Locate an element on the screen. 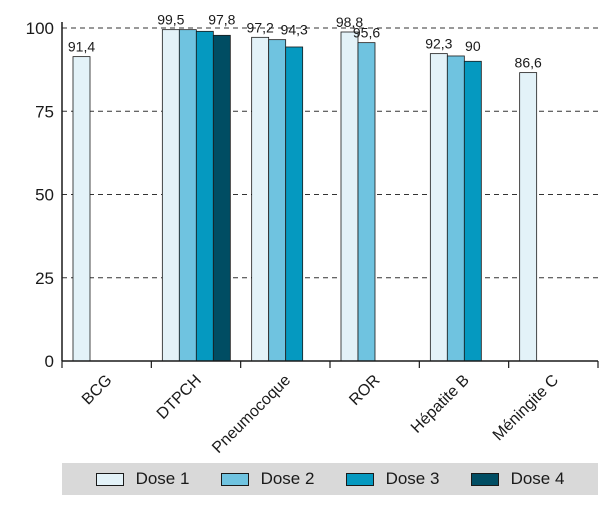 This screenshot has height=522, width=605. data-label: 86,6 is located at coordinates (528, 63).